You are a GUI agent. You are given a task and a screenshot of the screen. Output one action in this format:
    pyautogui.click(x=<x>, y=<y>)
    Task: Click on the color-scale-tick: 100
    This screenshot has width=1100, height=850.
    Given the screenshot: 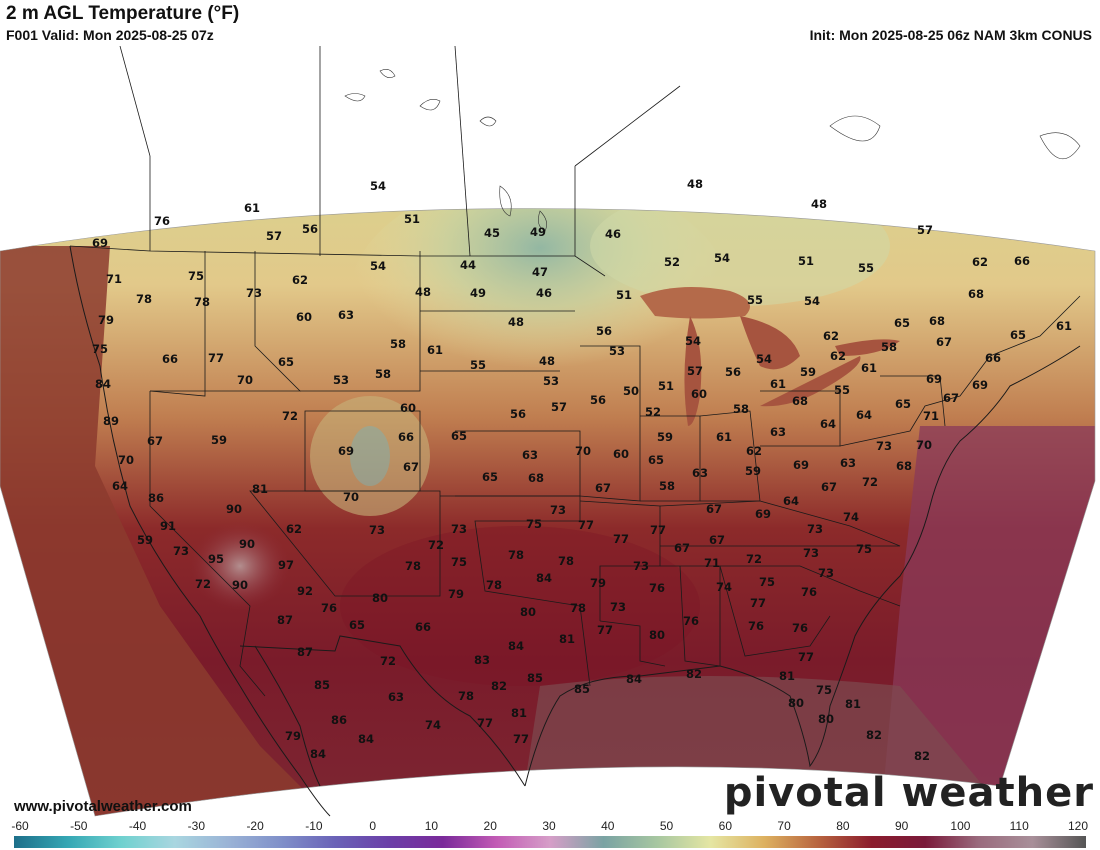 What is the action you would take?
    pyautogui.click(x=960, y=826)
    